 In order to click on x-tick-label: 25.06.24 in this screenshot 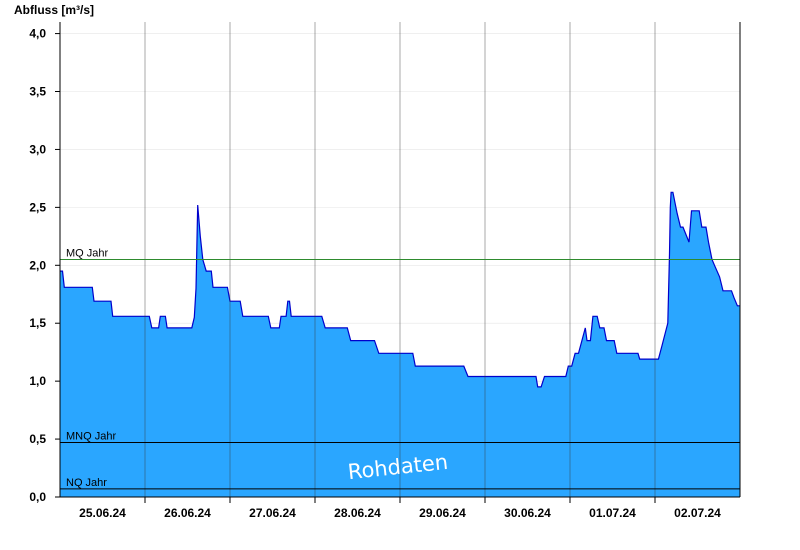, I will do `click(102, 513)`.